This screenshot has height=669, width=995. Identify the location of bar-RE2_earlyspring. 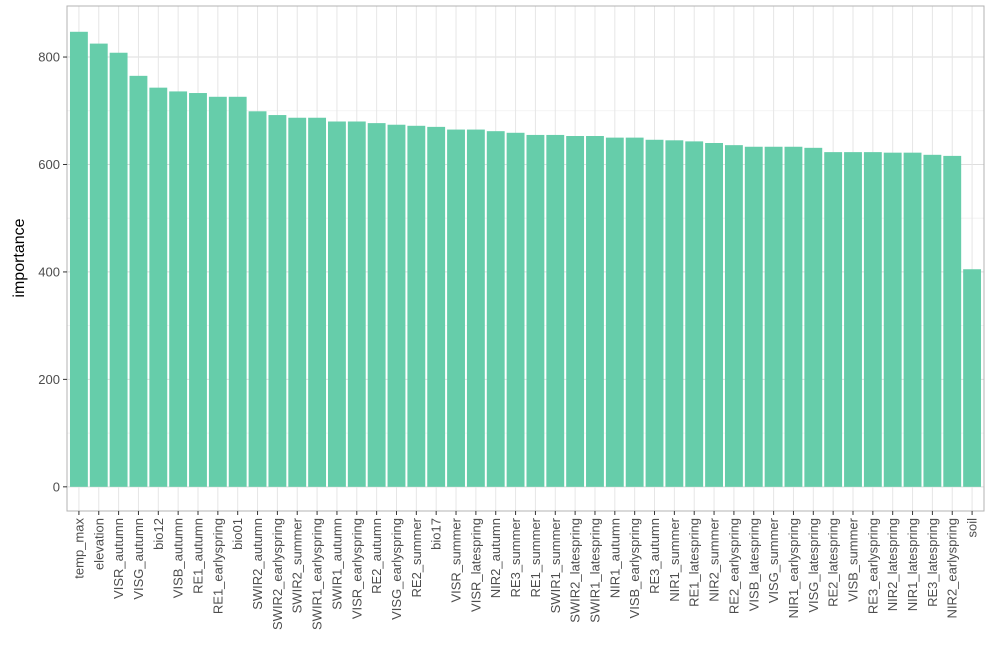
(733, 316).